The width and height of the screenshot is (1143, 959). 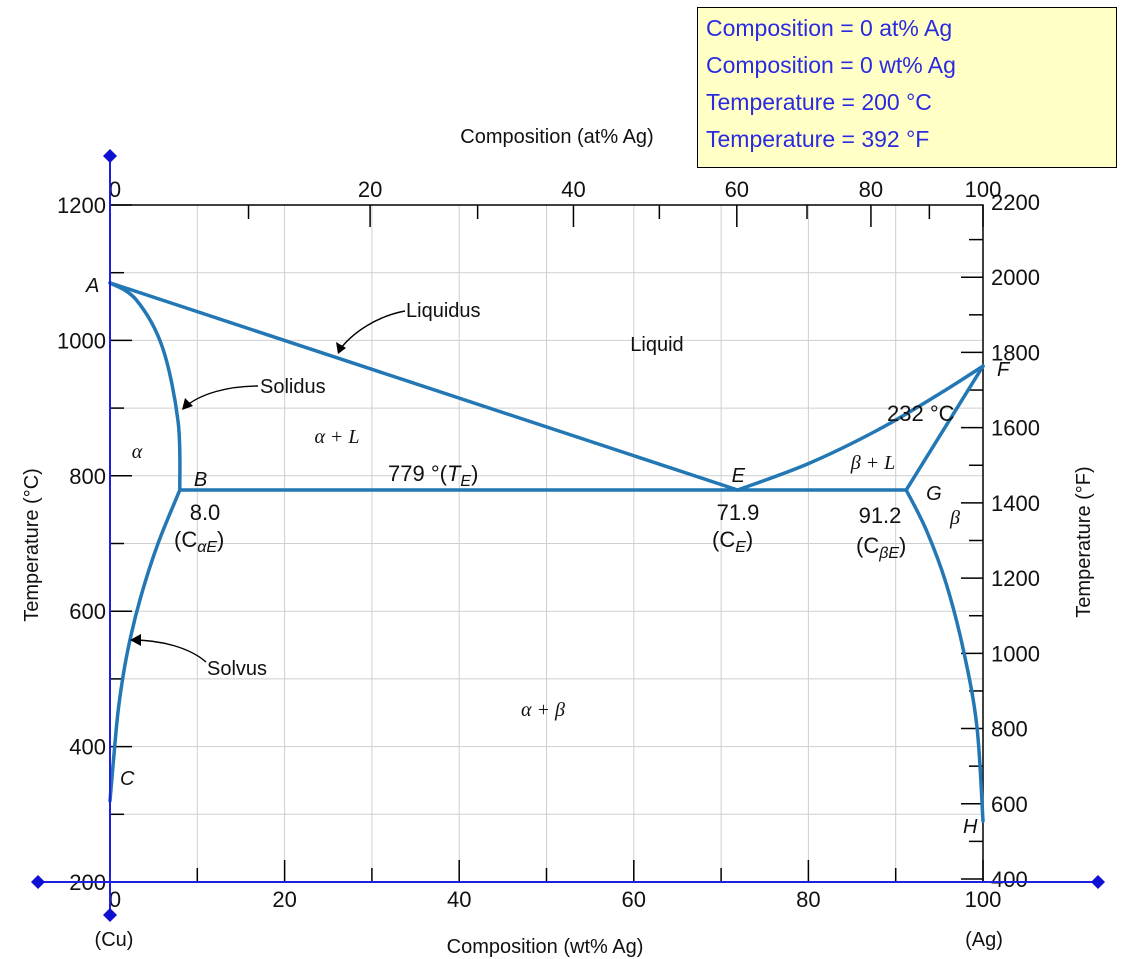 I want to click on x-tick-label: 60, so click(x=634, y=899).